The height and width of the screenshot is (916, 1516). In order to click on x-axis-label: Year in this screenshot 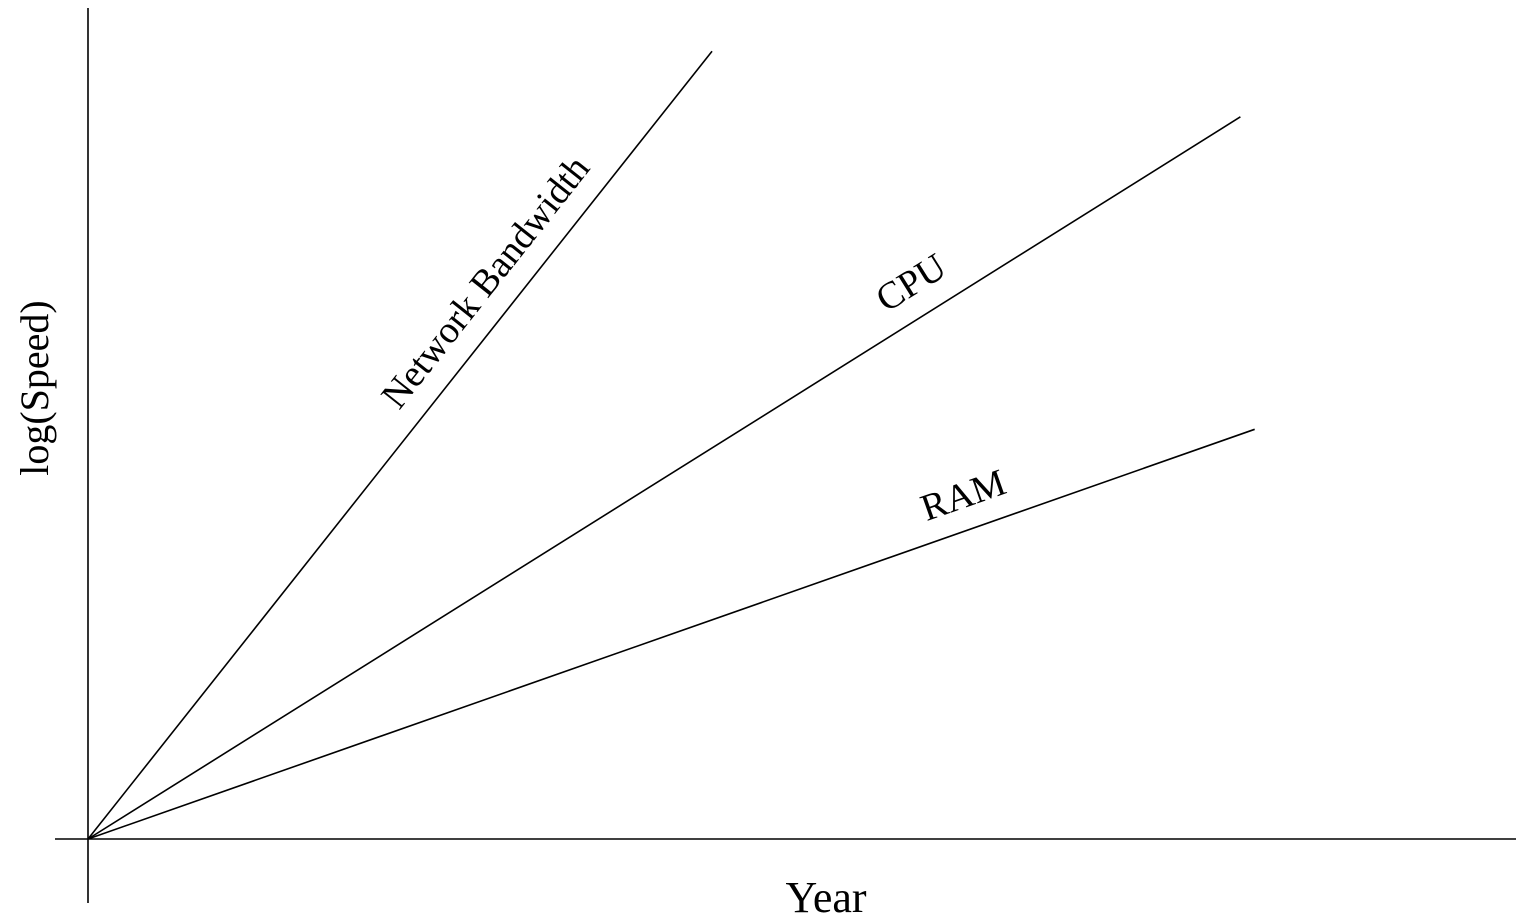, I will do `click(825, 894)`.